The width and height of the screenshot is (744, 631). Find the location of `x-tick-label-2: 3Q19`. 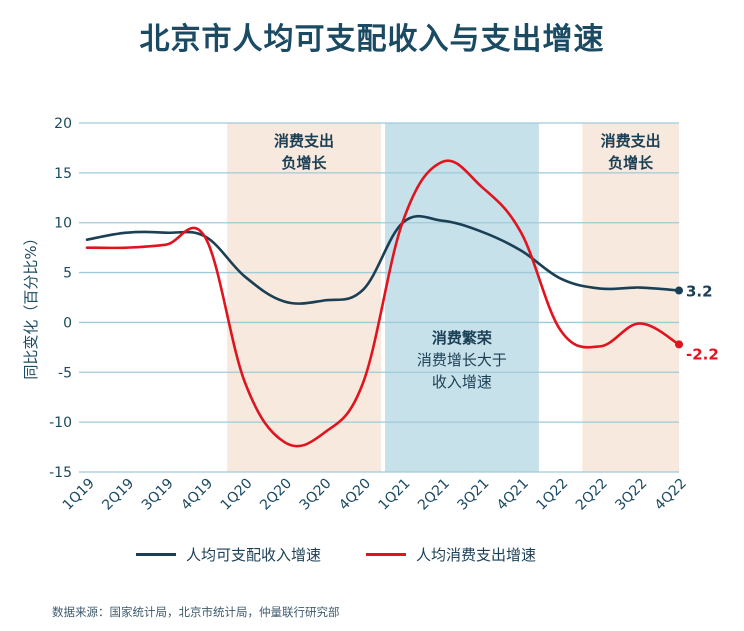

x-tick-label-2: 3Q19 is located at coordinates (158, 495).